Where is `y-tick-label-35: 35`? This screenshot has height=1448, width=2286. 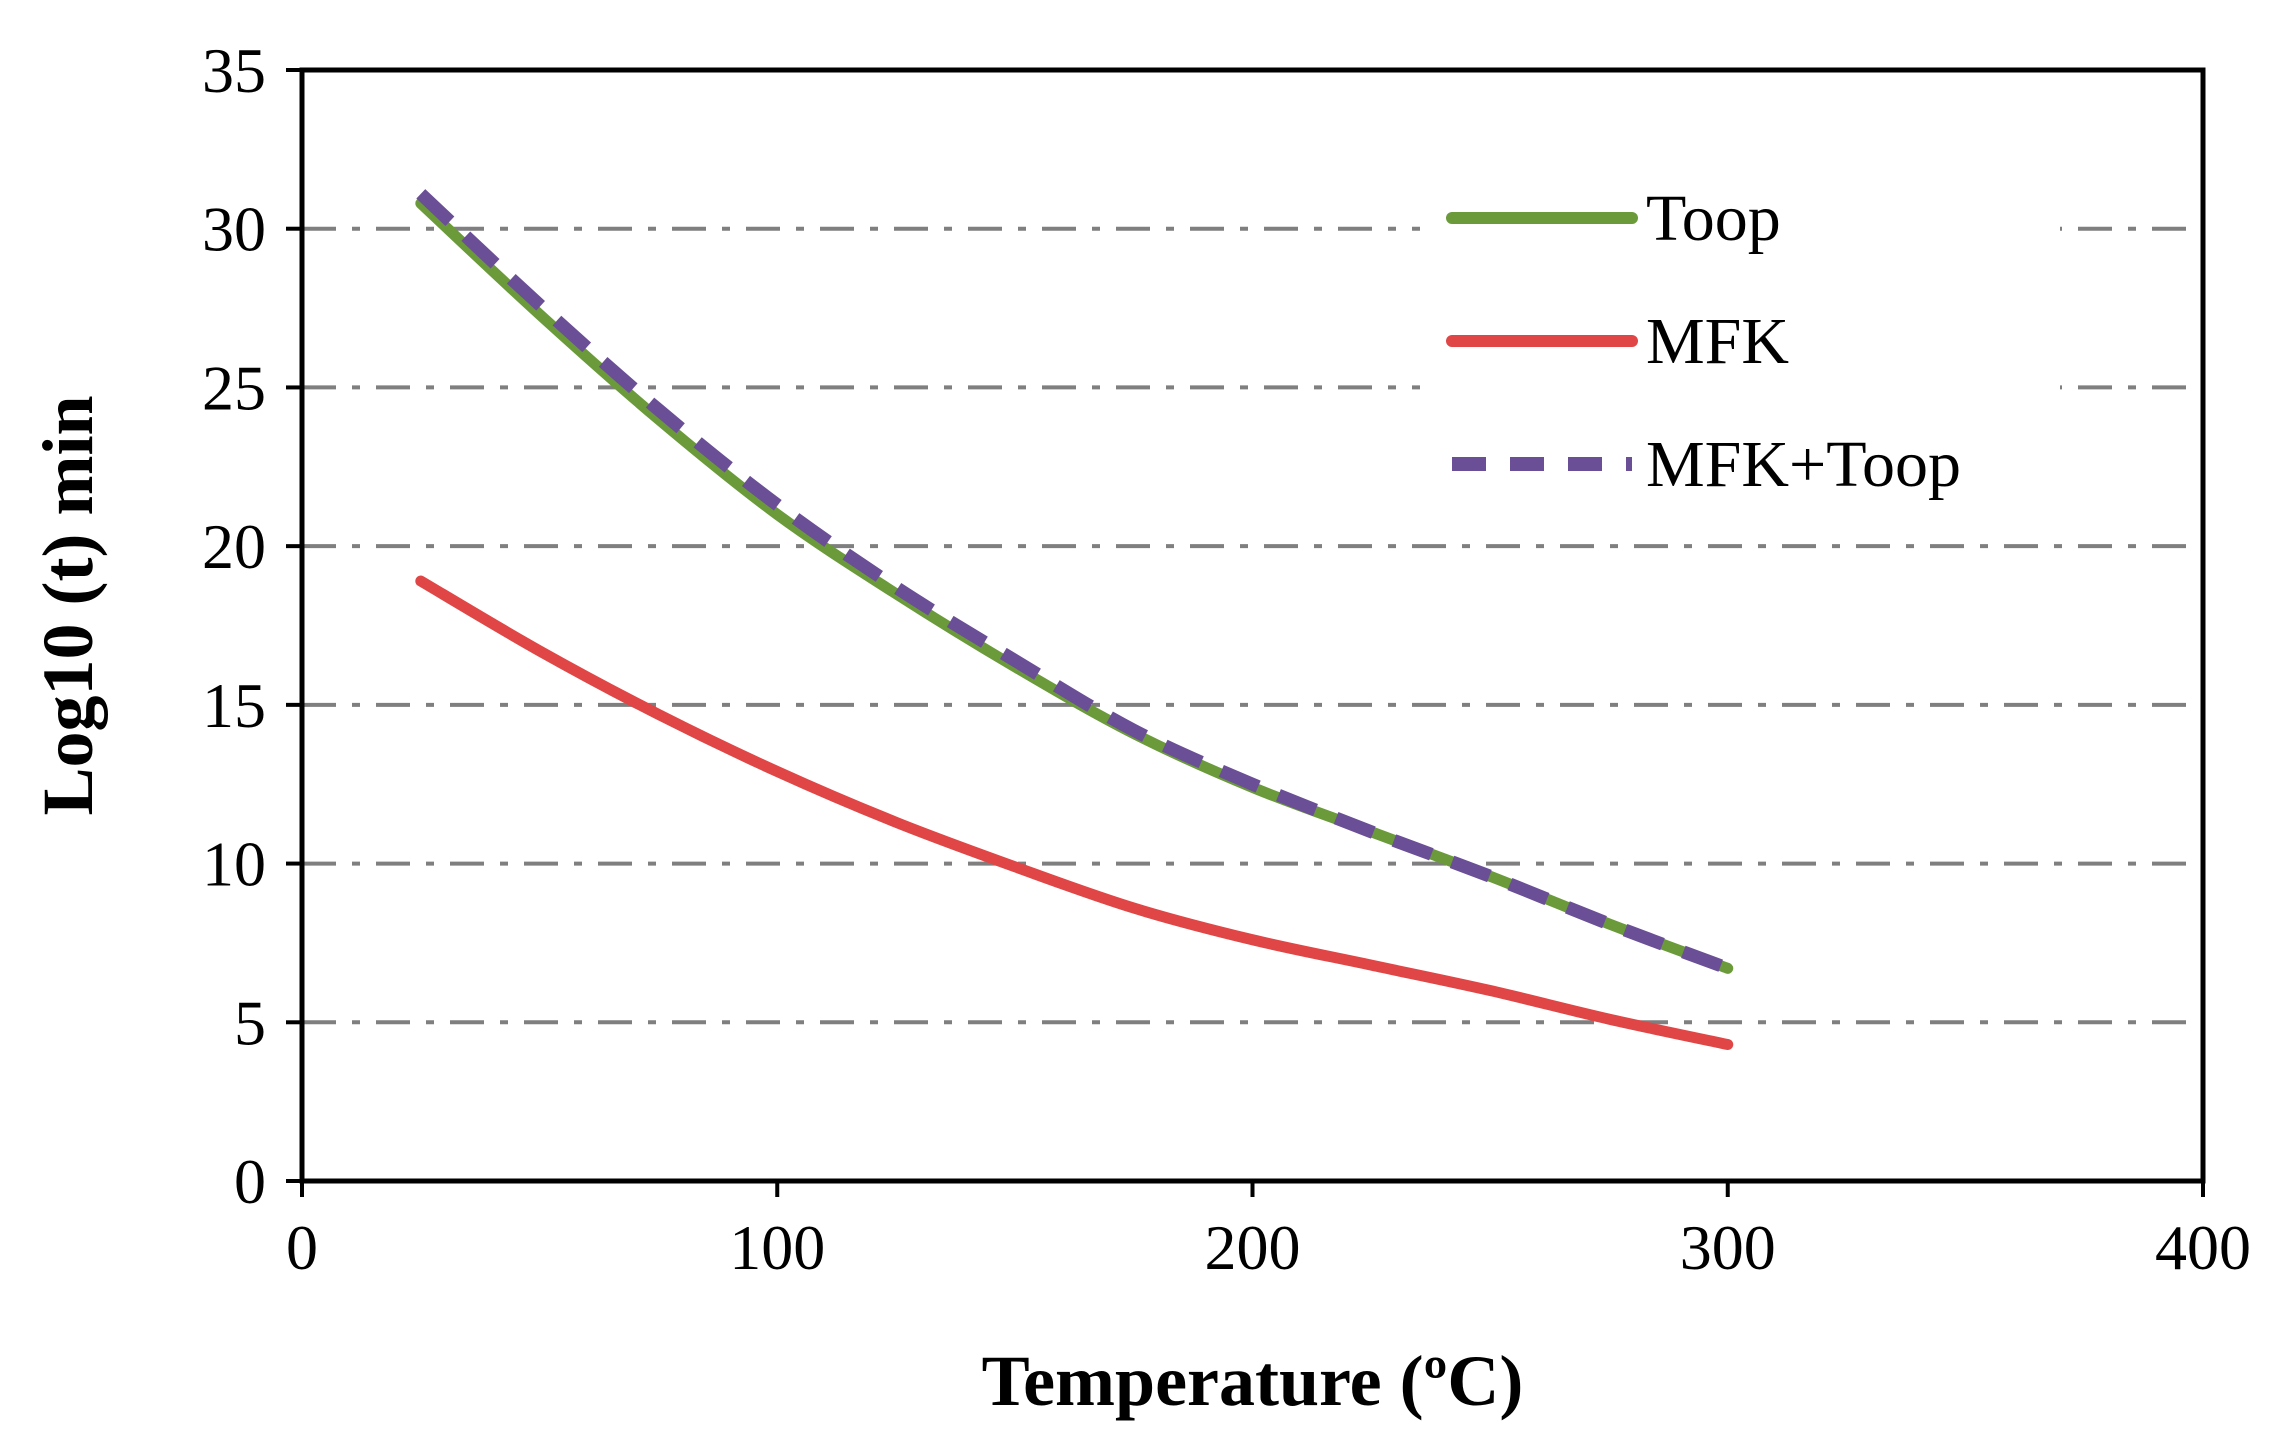 y-tick-label-35: 35 is located at coordinates (234, 70).